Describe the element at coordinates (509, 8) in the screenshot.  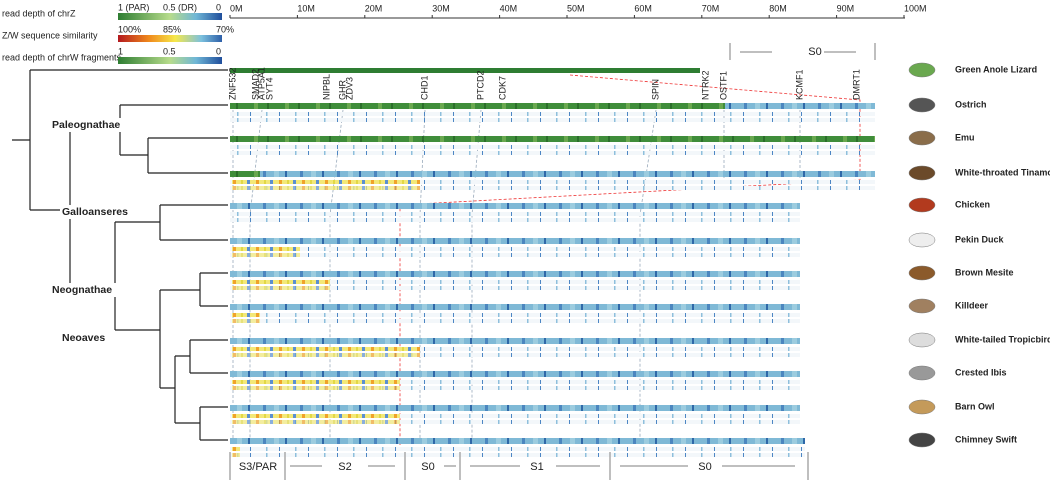
I see `axis-label: 40M` at that location.